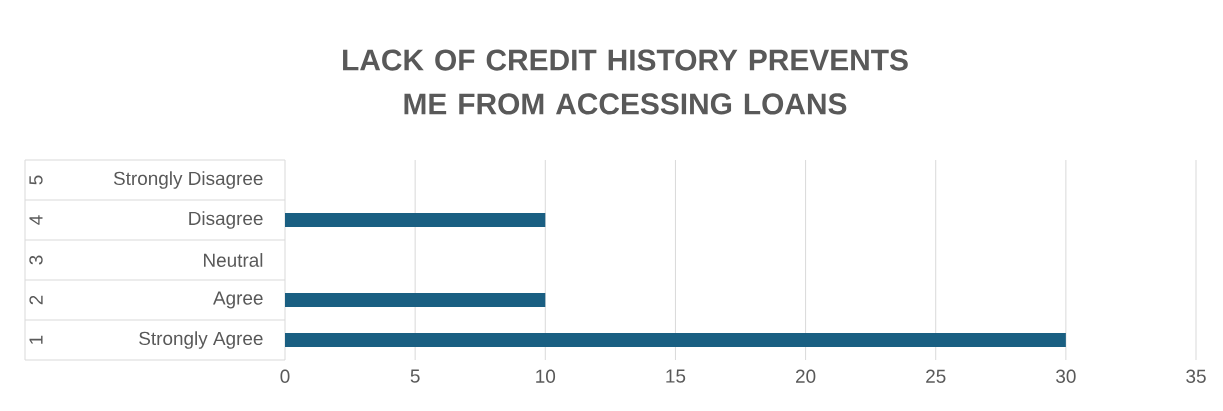  I want to click on text: 4, so click(36, 220).